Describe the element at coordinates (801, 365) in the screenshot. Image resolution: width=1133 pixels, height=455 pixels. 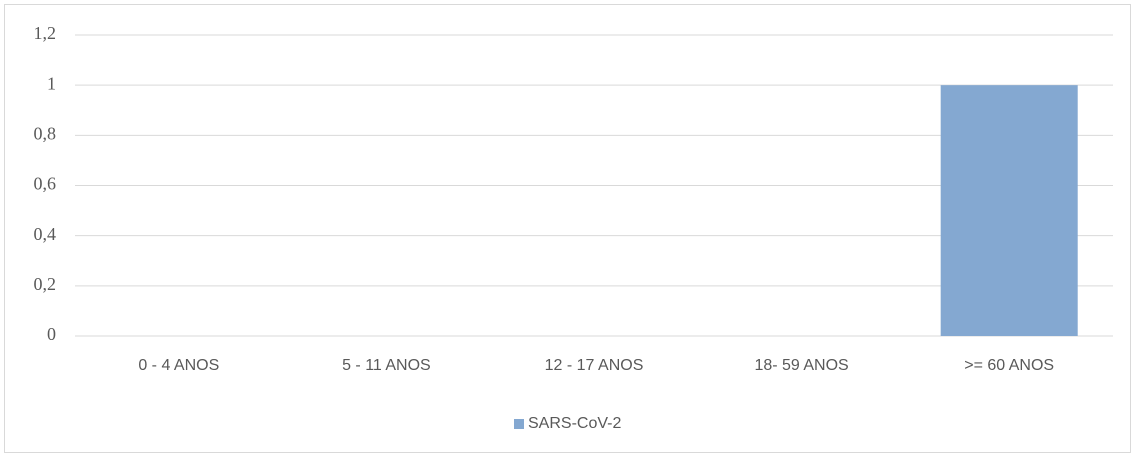
I see `x-tick-label: 18- 59 ANOS` at that location.